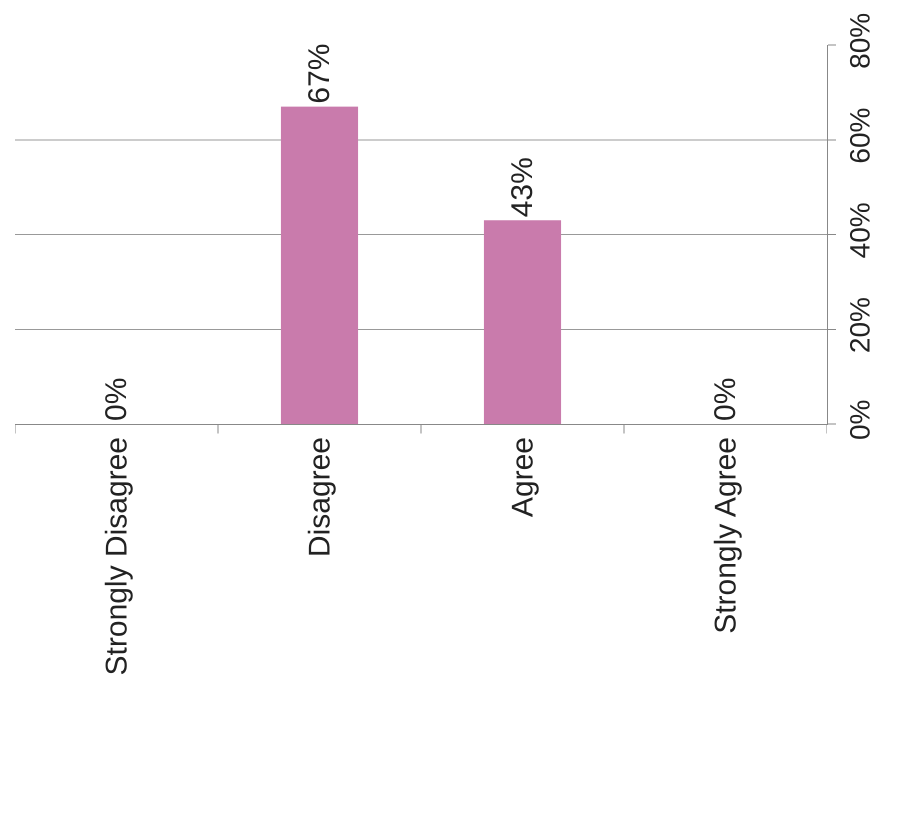 The width and height of the screenshot is (912, 824). I want to click on y-tick-label: 60%, so click(860, 136).